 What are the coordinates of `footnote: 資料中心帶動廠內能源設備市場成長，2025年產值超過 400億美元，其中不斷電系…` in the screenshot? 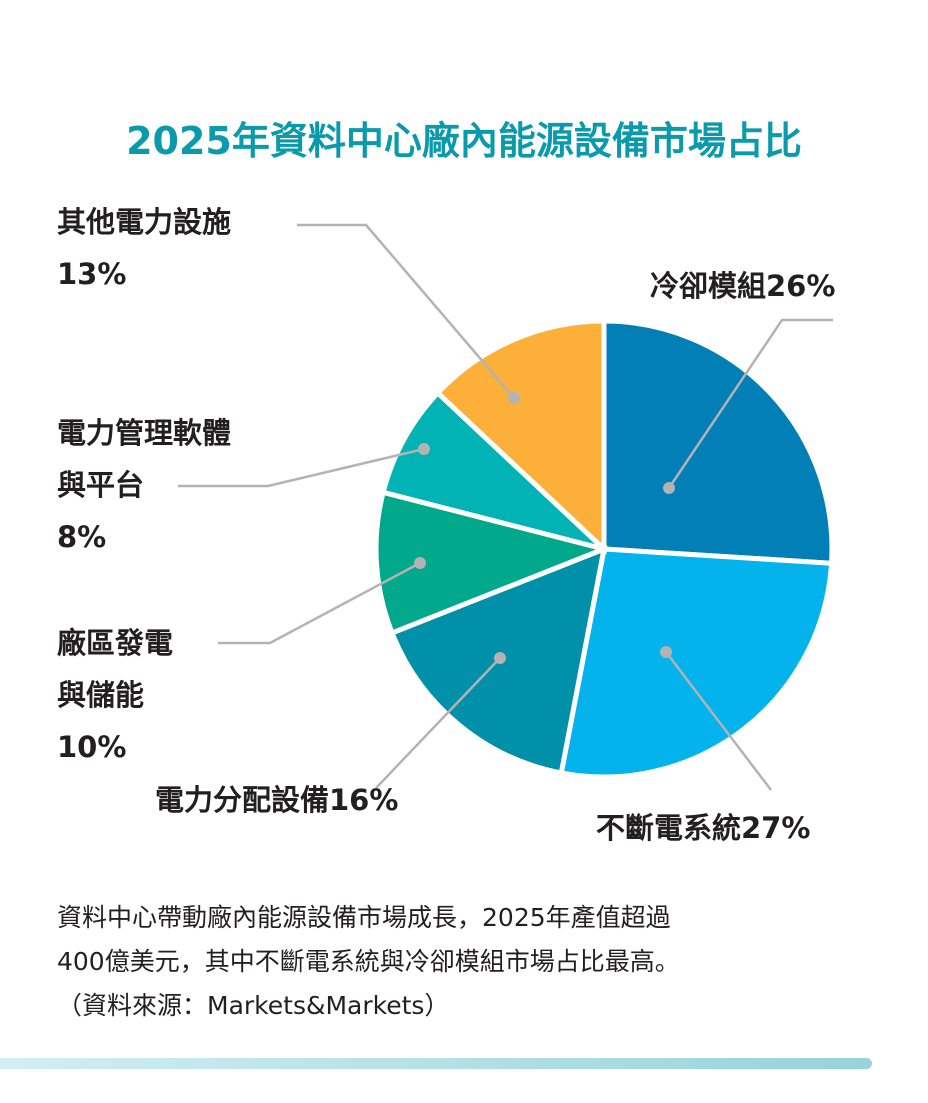 It's located at (368, 962).